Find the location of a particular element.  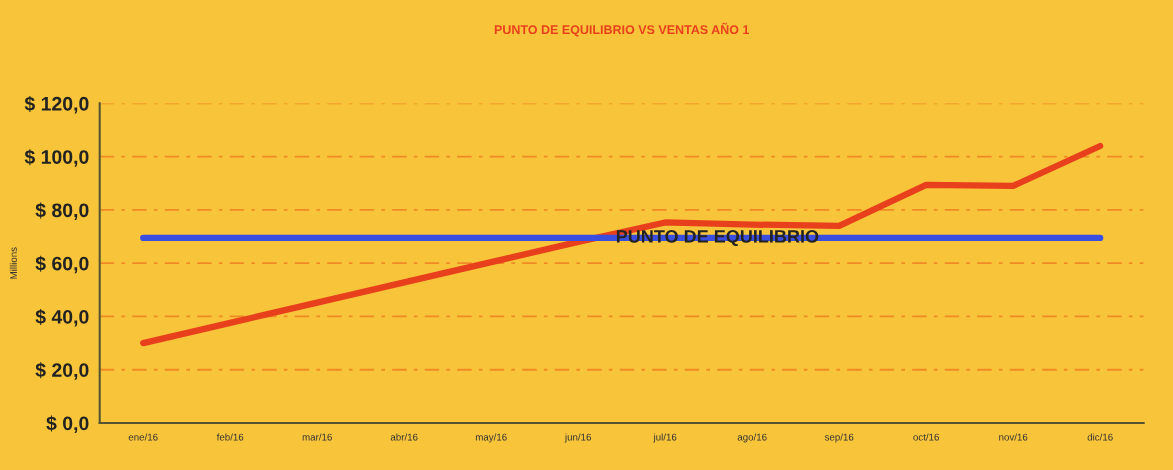

x-tick-label: nov/16 is located at coordinates (1013, 437).